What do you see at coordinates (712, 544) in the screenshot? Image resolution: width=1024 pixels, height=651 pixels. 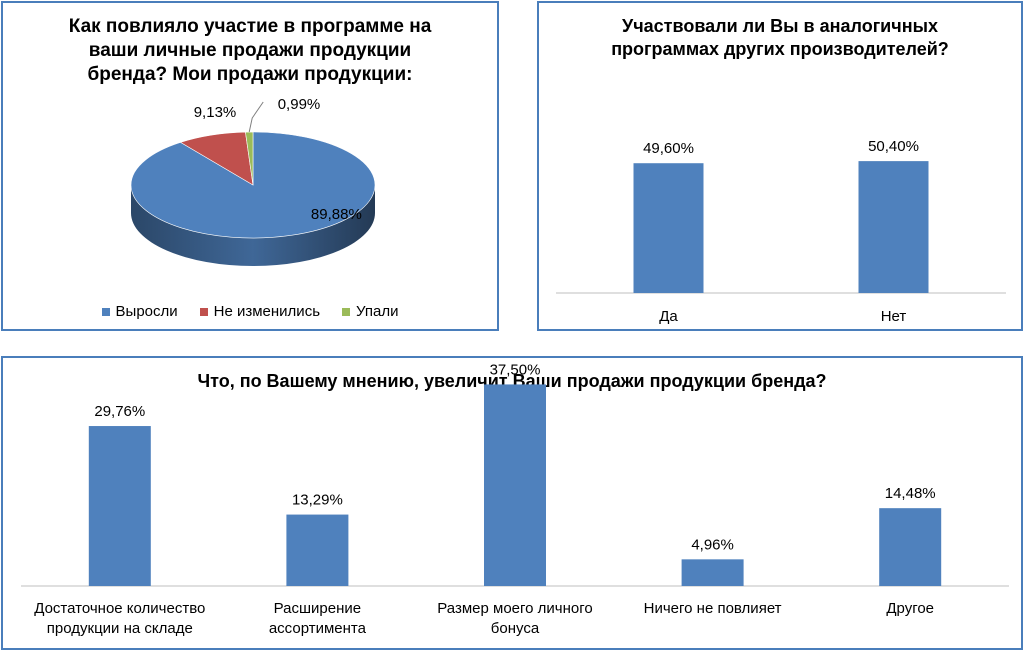 I see `sales-drivers-value-label-3: 4,96%` at bounding box center [712, 544].